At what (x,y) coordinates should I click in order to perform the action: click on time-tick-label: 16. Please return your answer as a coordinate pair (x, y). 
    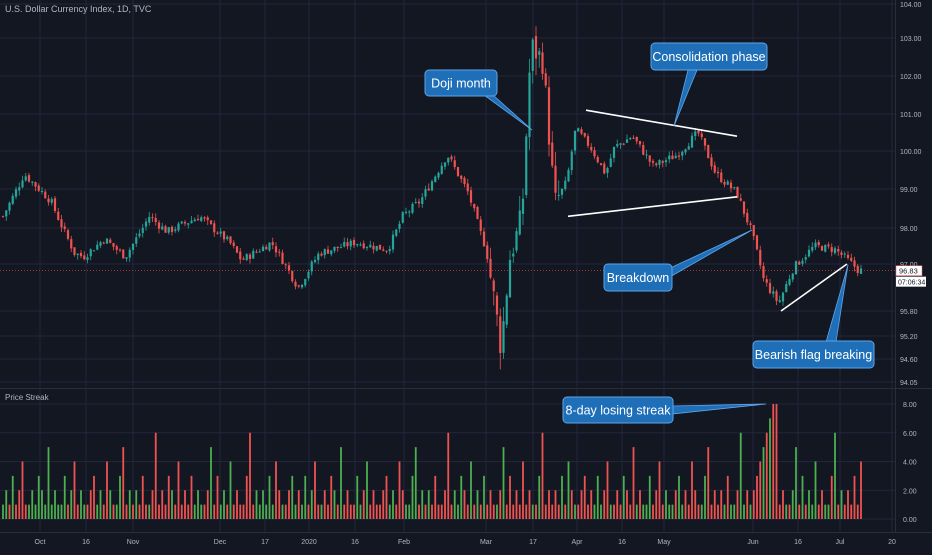
    Looking at the image, I should click on (355, 542).